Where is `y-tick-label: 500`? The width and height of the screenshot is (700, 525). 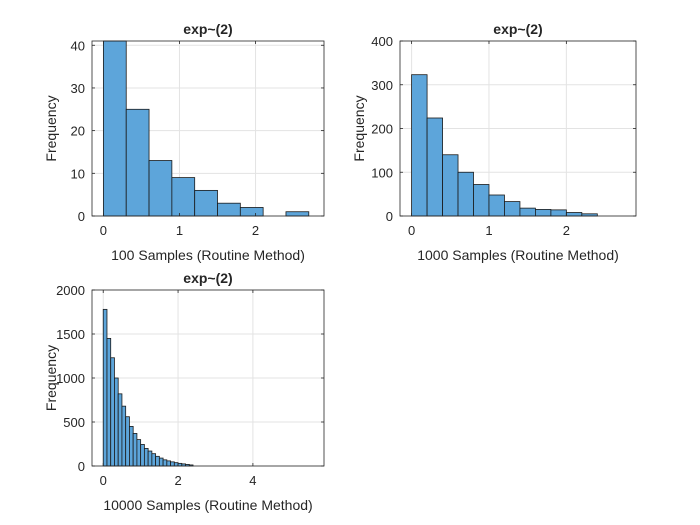
y-tick-label: 500 is located at coordinates (74, 422).